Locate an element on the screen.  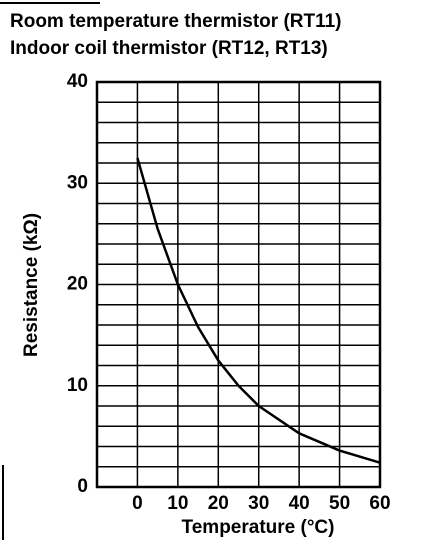
y-tick-label: 30 is located at coordinates (77, 182).